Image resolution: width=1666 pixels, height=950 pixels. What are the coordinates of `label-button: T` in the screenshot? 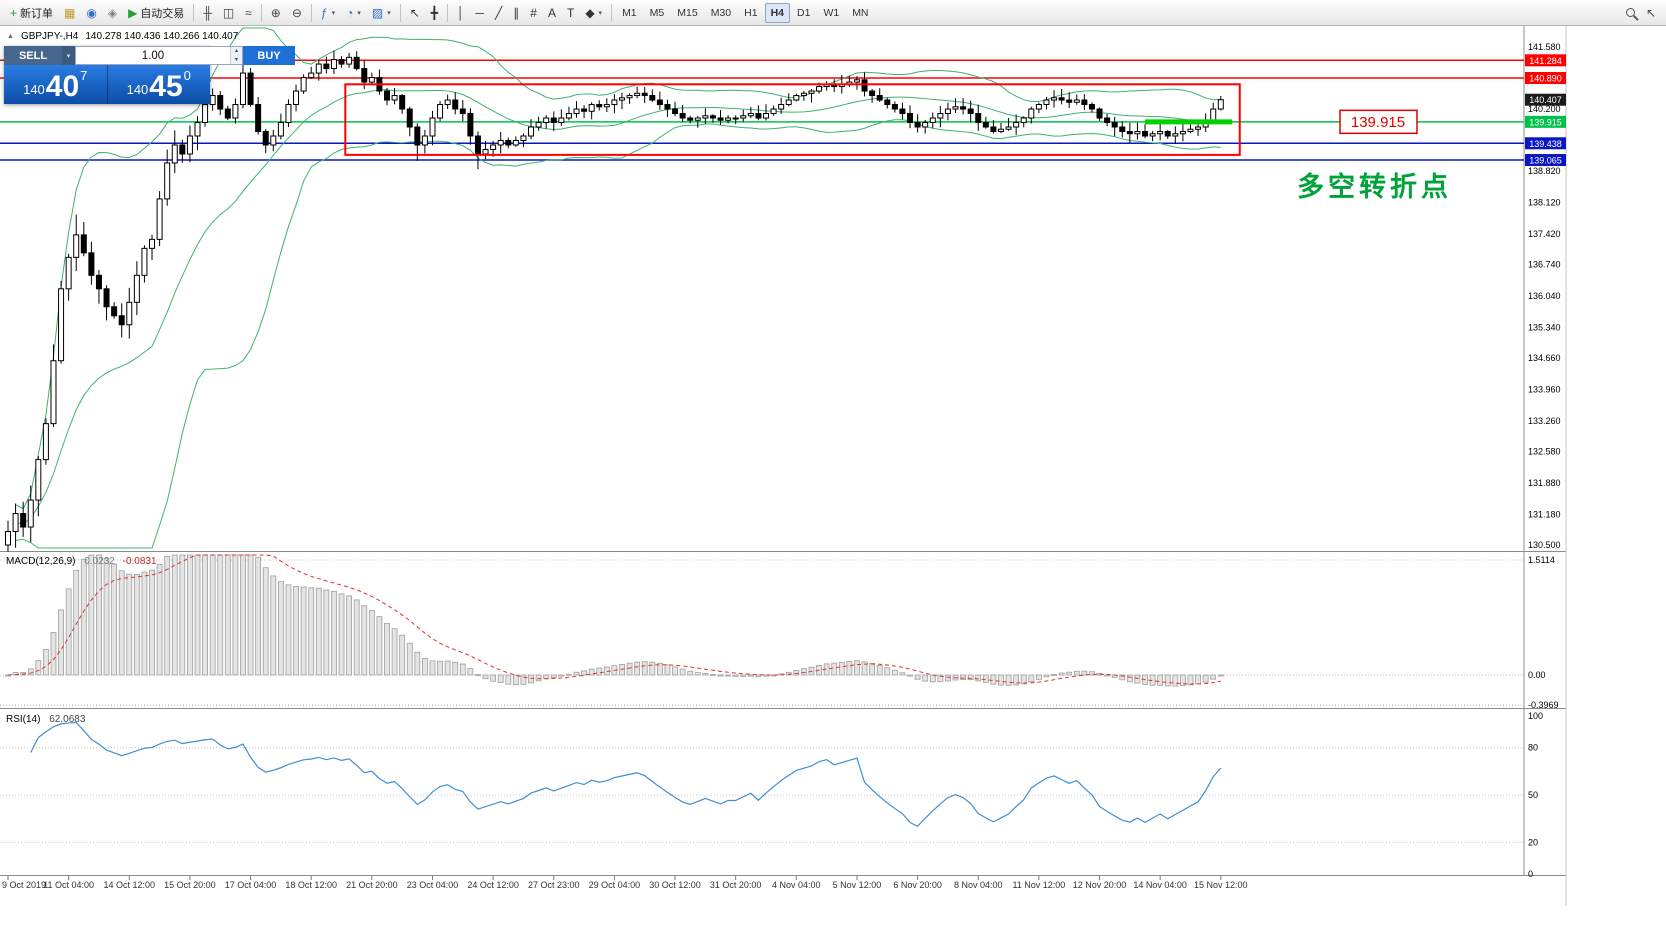 It's located at (570, 13).